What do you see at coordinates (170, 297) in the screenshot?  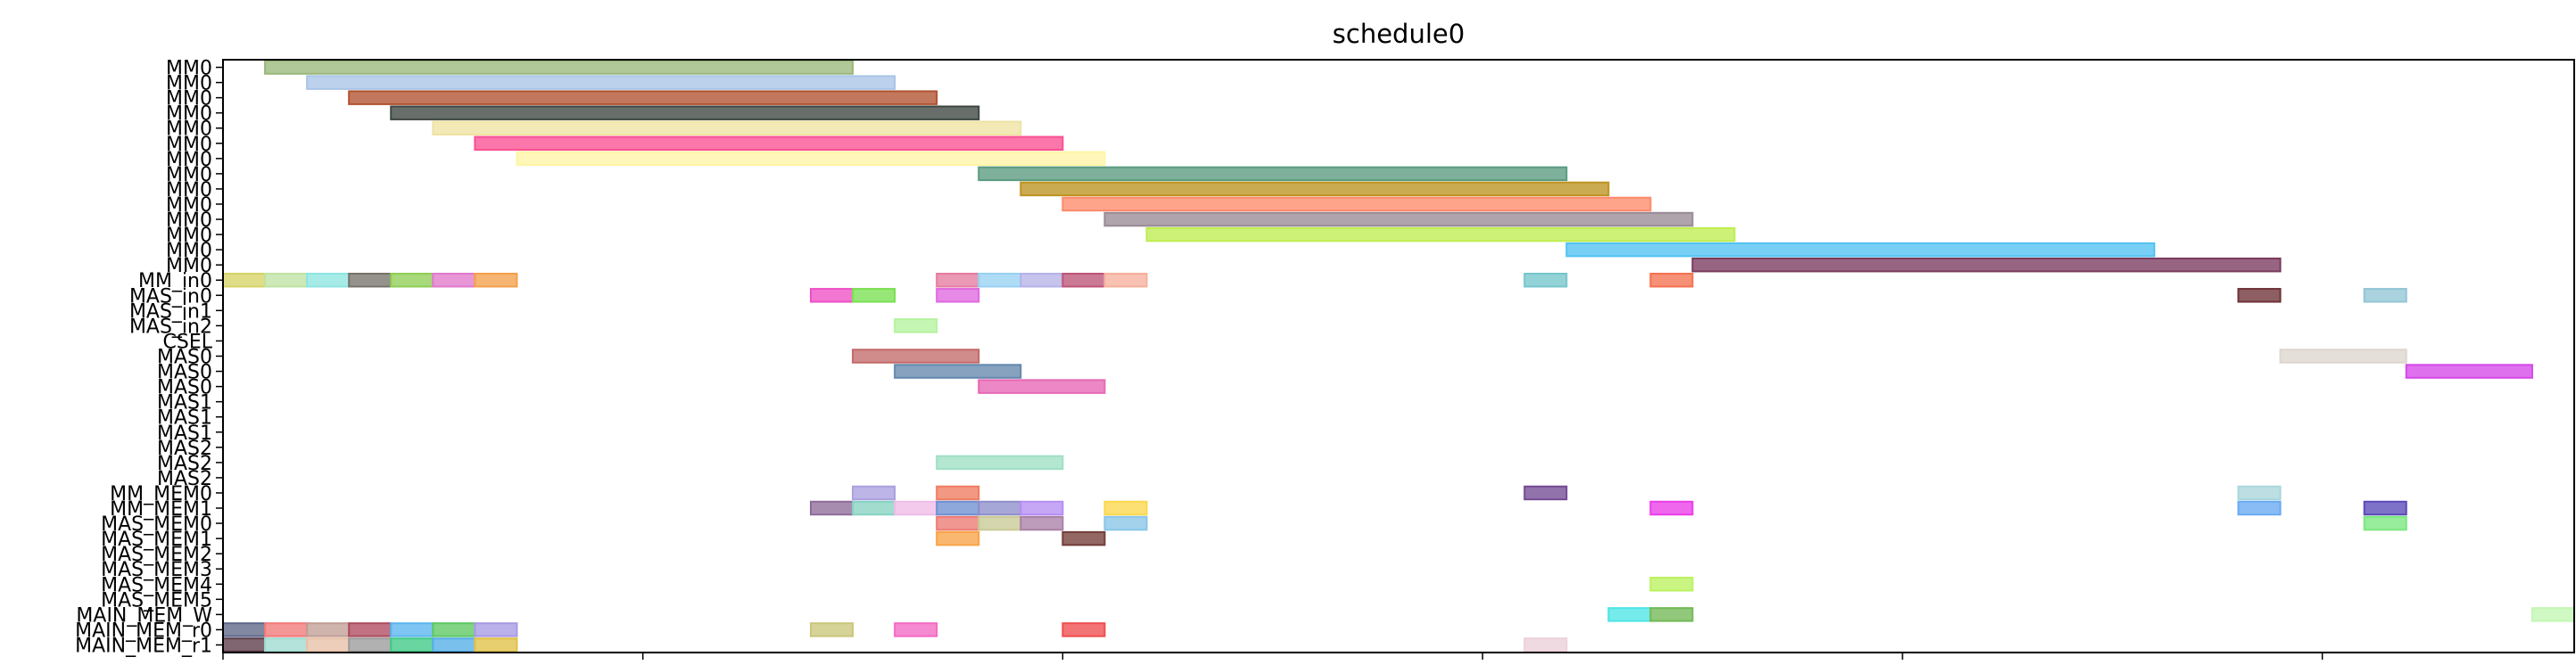 I see `y-tick-label: MAS_in0` at bounding box center [170, 297].